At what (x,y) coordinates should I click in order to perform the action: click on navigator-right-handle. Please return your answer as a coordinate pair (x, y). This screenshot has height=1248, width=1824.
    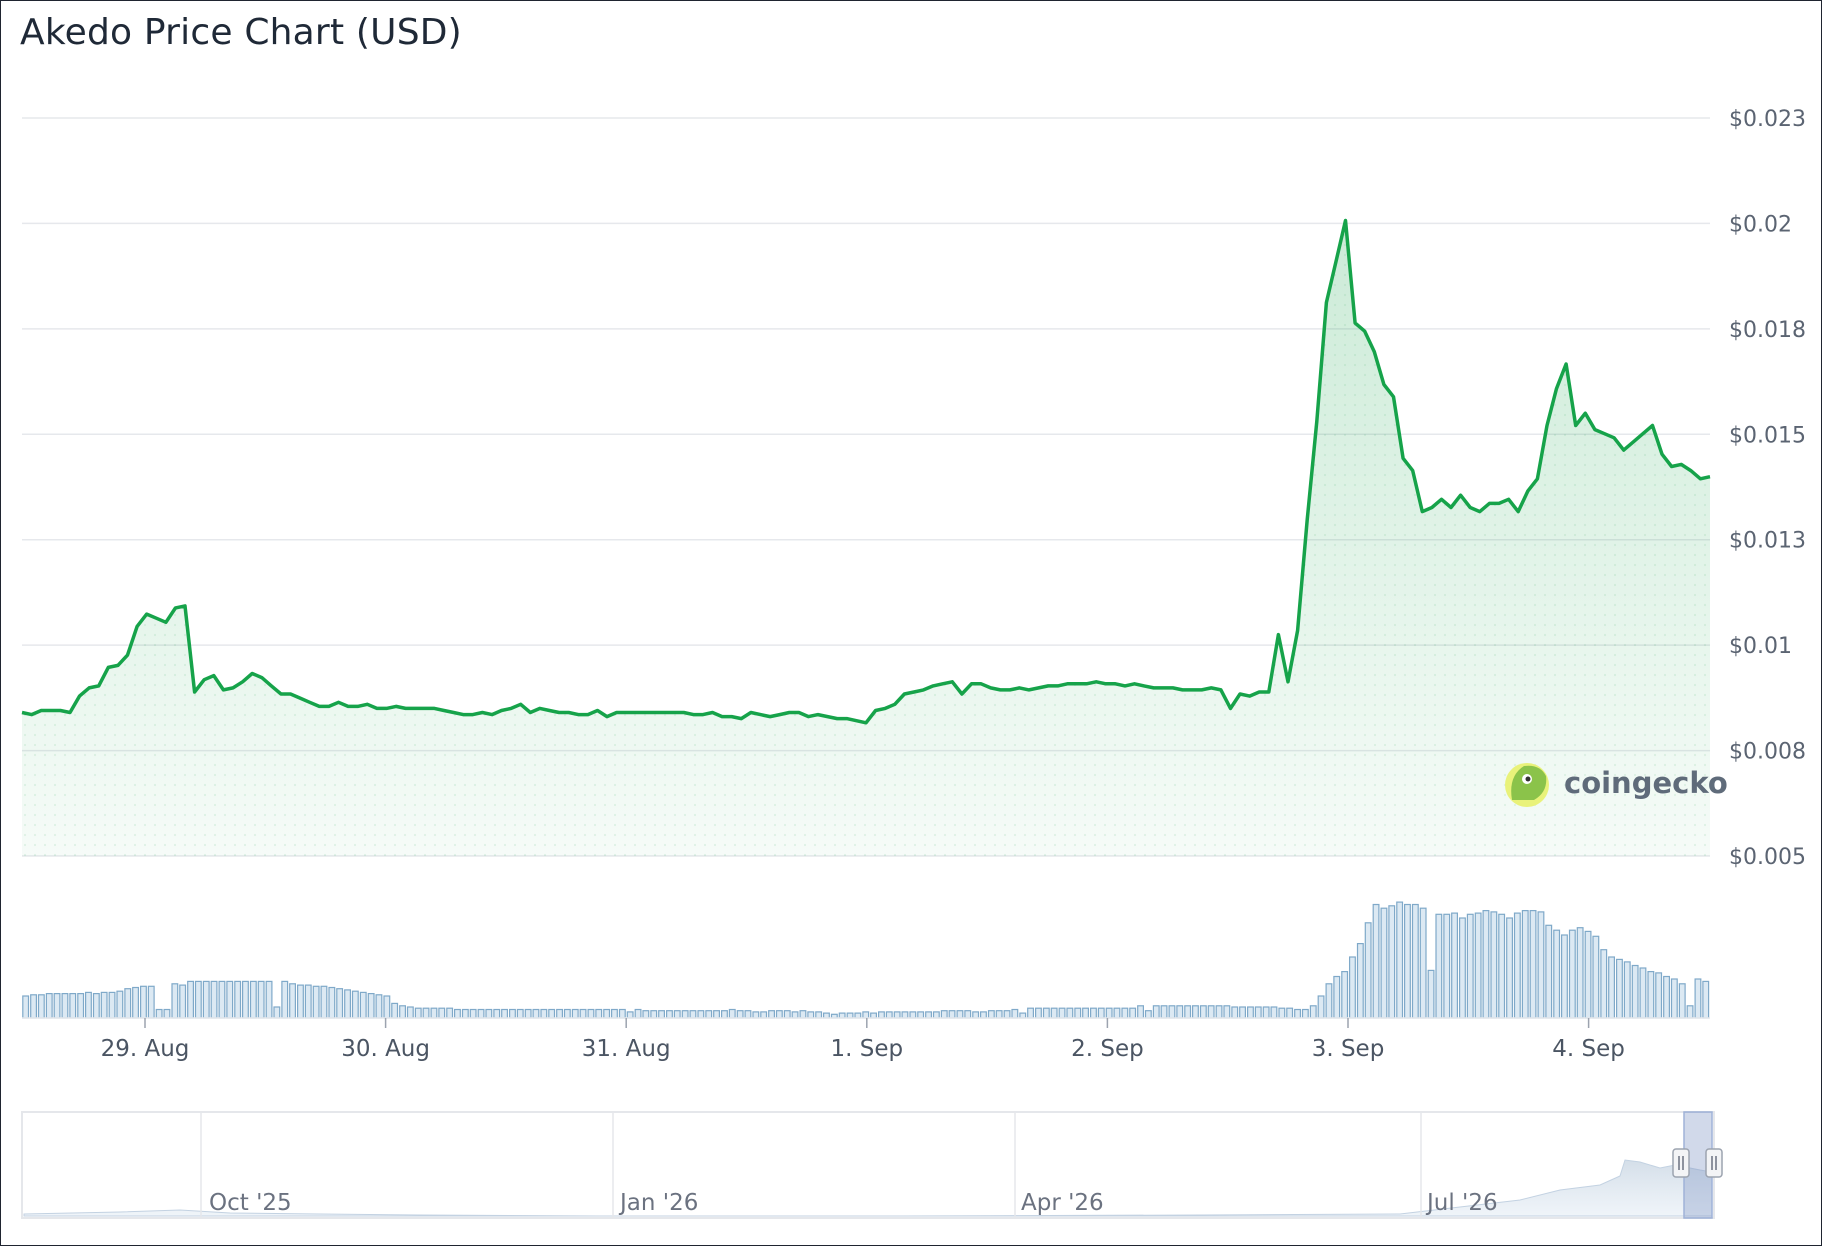
    Looking at the image, I should click on (1714, 1163).